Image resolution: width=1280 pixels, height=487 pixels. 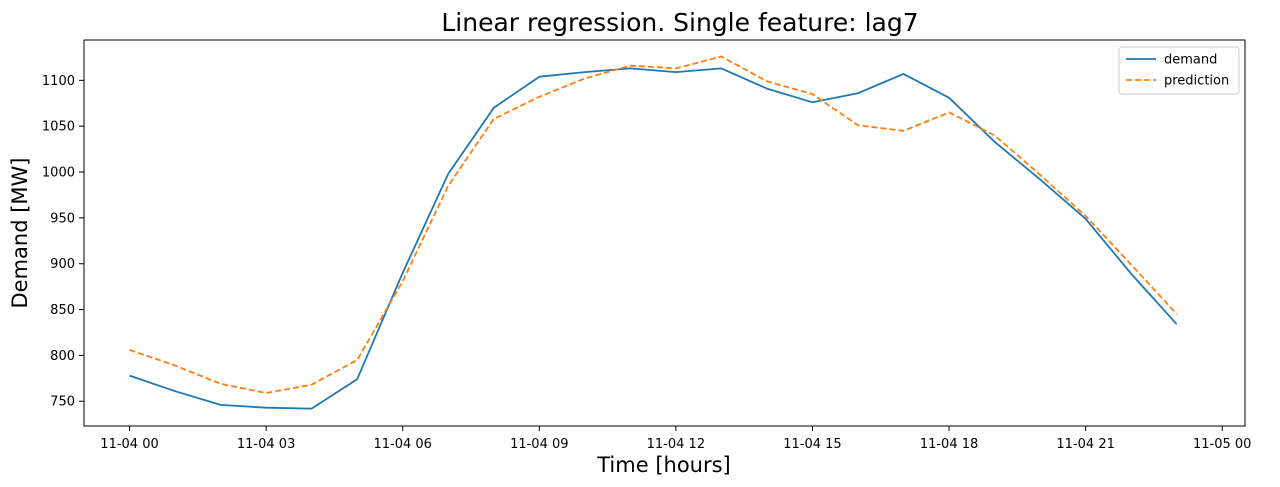 What do you see at coordinates (1179, 70) in the screenshot?
I see `legend: demand prediction` at bounding box center [1179, 70].